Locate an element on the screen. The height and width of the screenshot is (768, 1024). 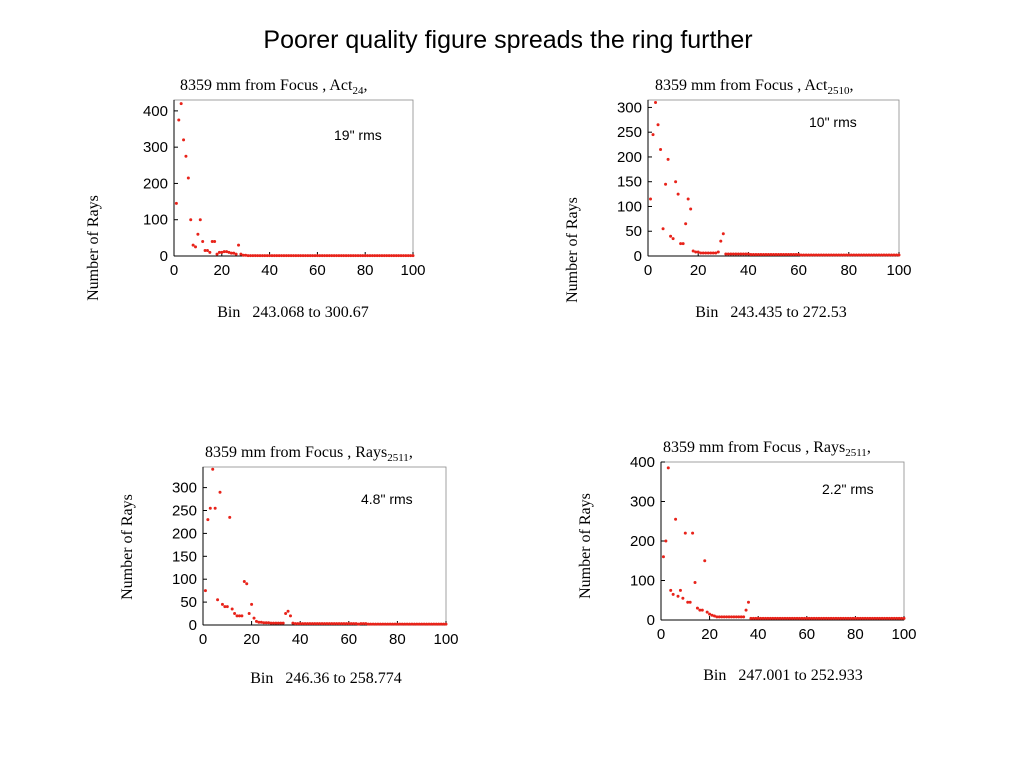
y-tick-label: 100 is located at coordinates (155, 220).